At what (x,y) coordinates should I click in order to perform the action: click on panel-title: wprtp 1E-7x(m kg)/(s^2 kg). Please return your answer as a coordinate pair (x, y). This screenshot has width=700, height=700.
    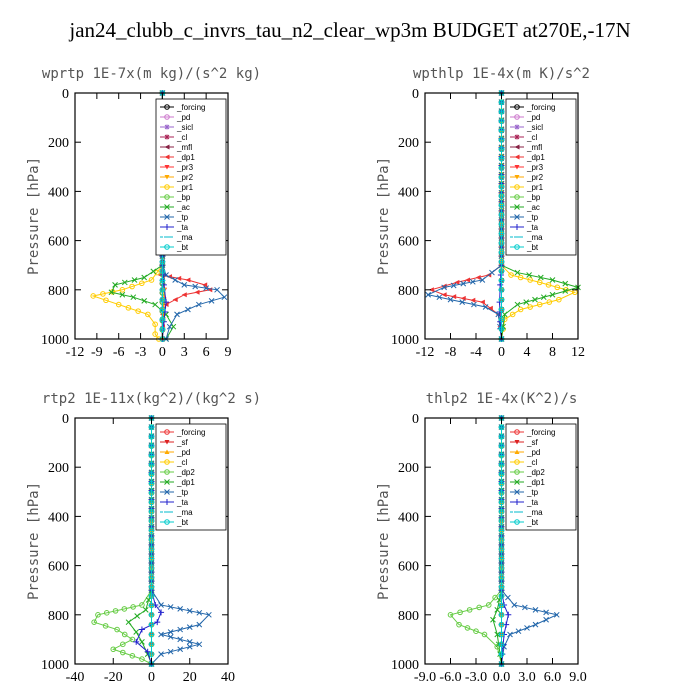
    Looking at the image, I should click on (151, 74).